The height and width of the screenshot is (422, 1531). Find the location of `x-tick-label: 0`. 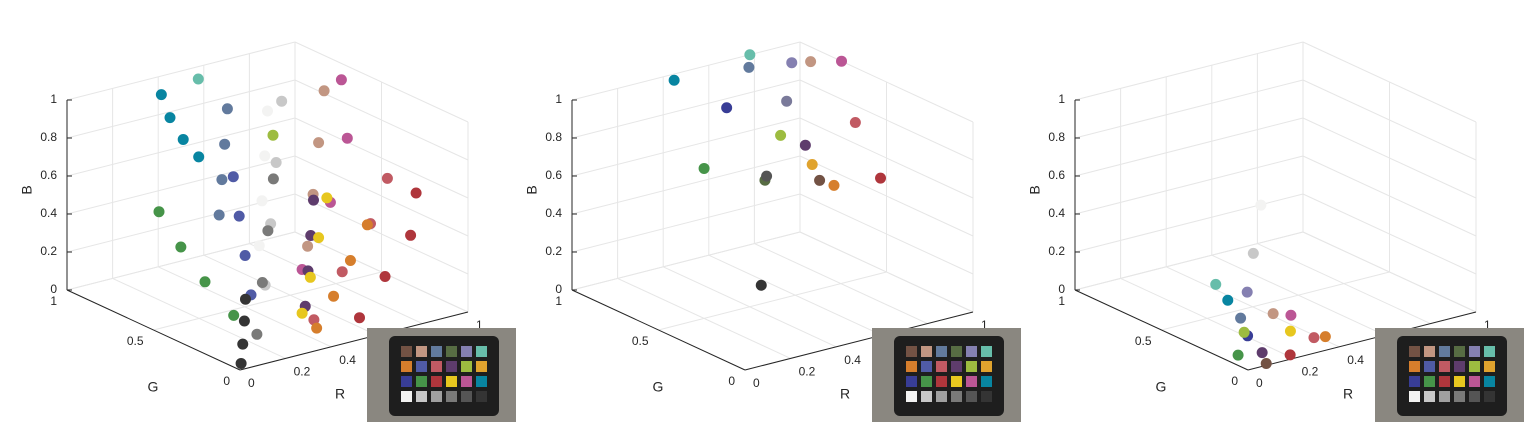

x-tick-label: 0 is located at coordinates (1259, 383).